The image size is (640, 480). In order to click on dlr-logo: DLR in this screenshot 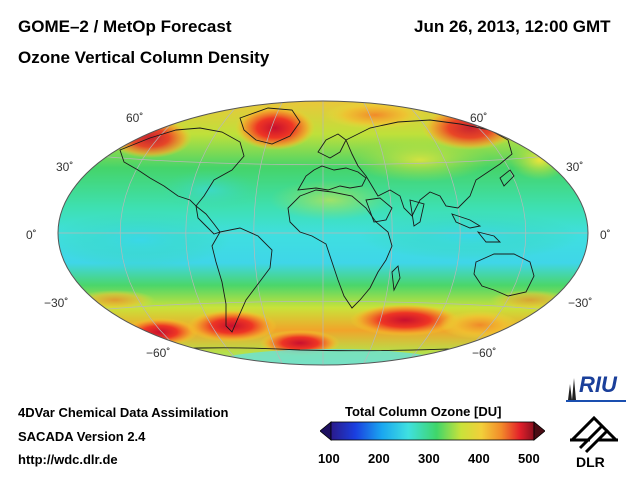, I will do `click(594, 442)`.